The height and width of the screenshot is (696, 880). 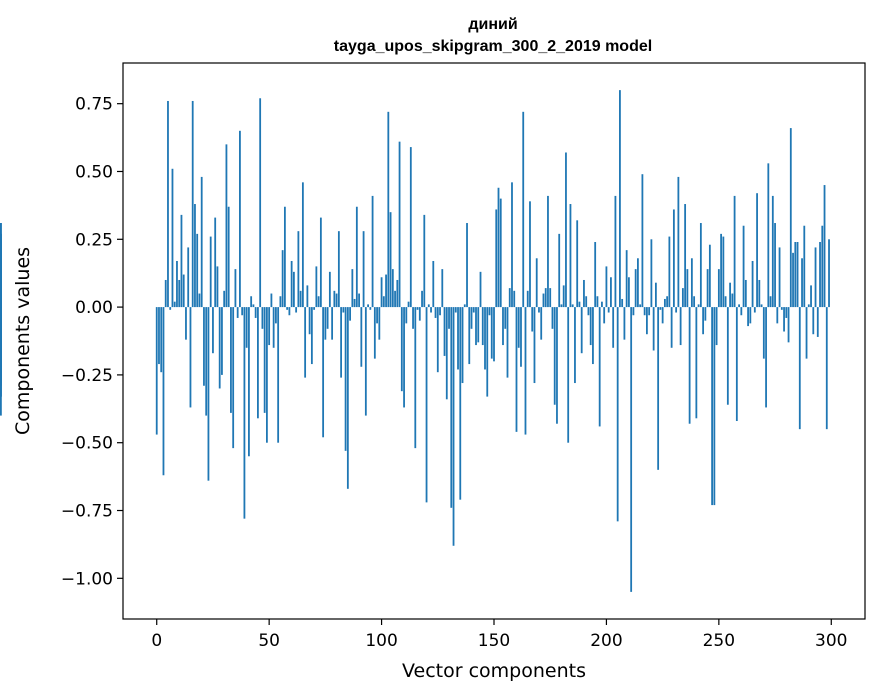 What do you see at coordinates (494, 671) in the screenshot?
I see `x-axis-label: Vector components` at bounding box center [494, 671].